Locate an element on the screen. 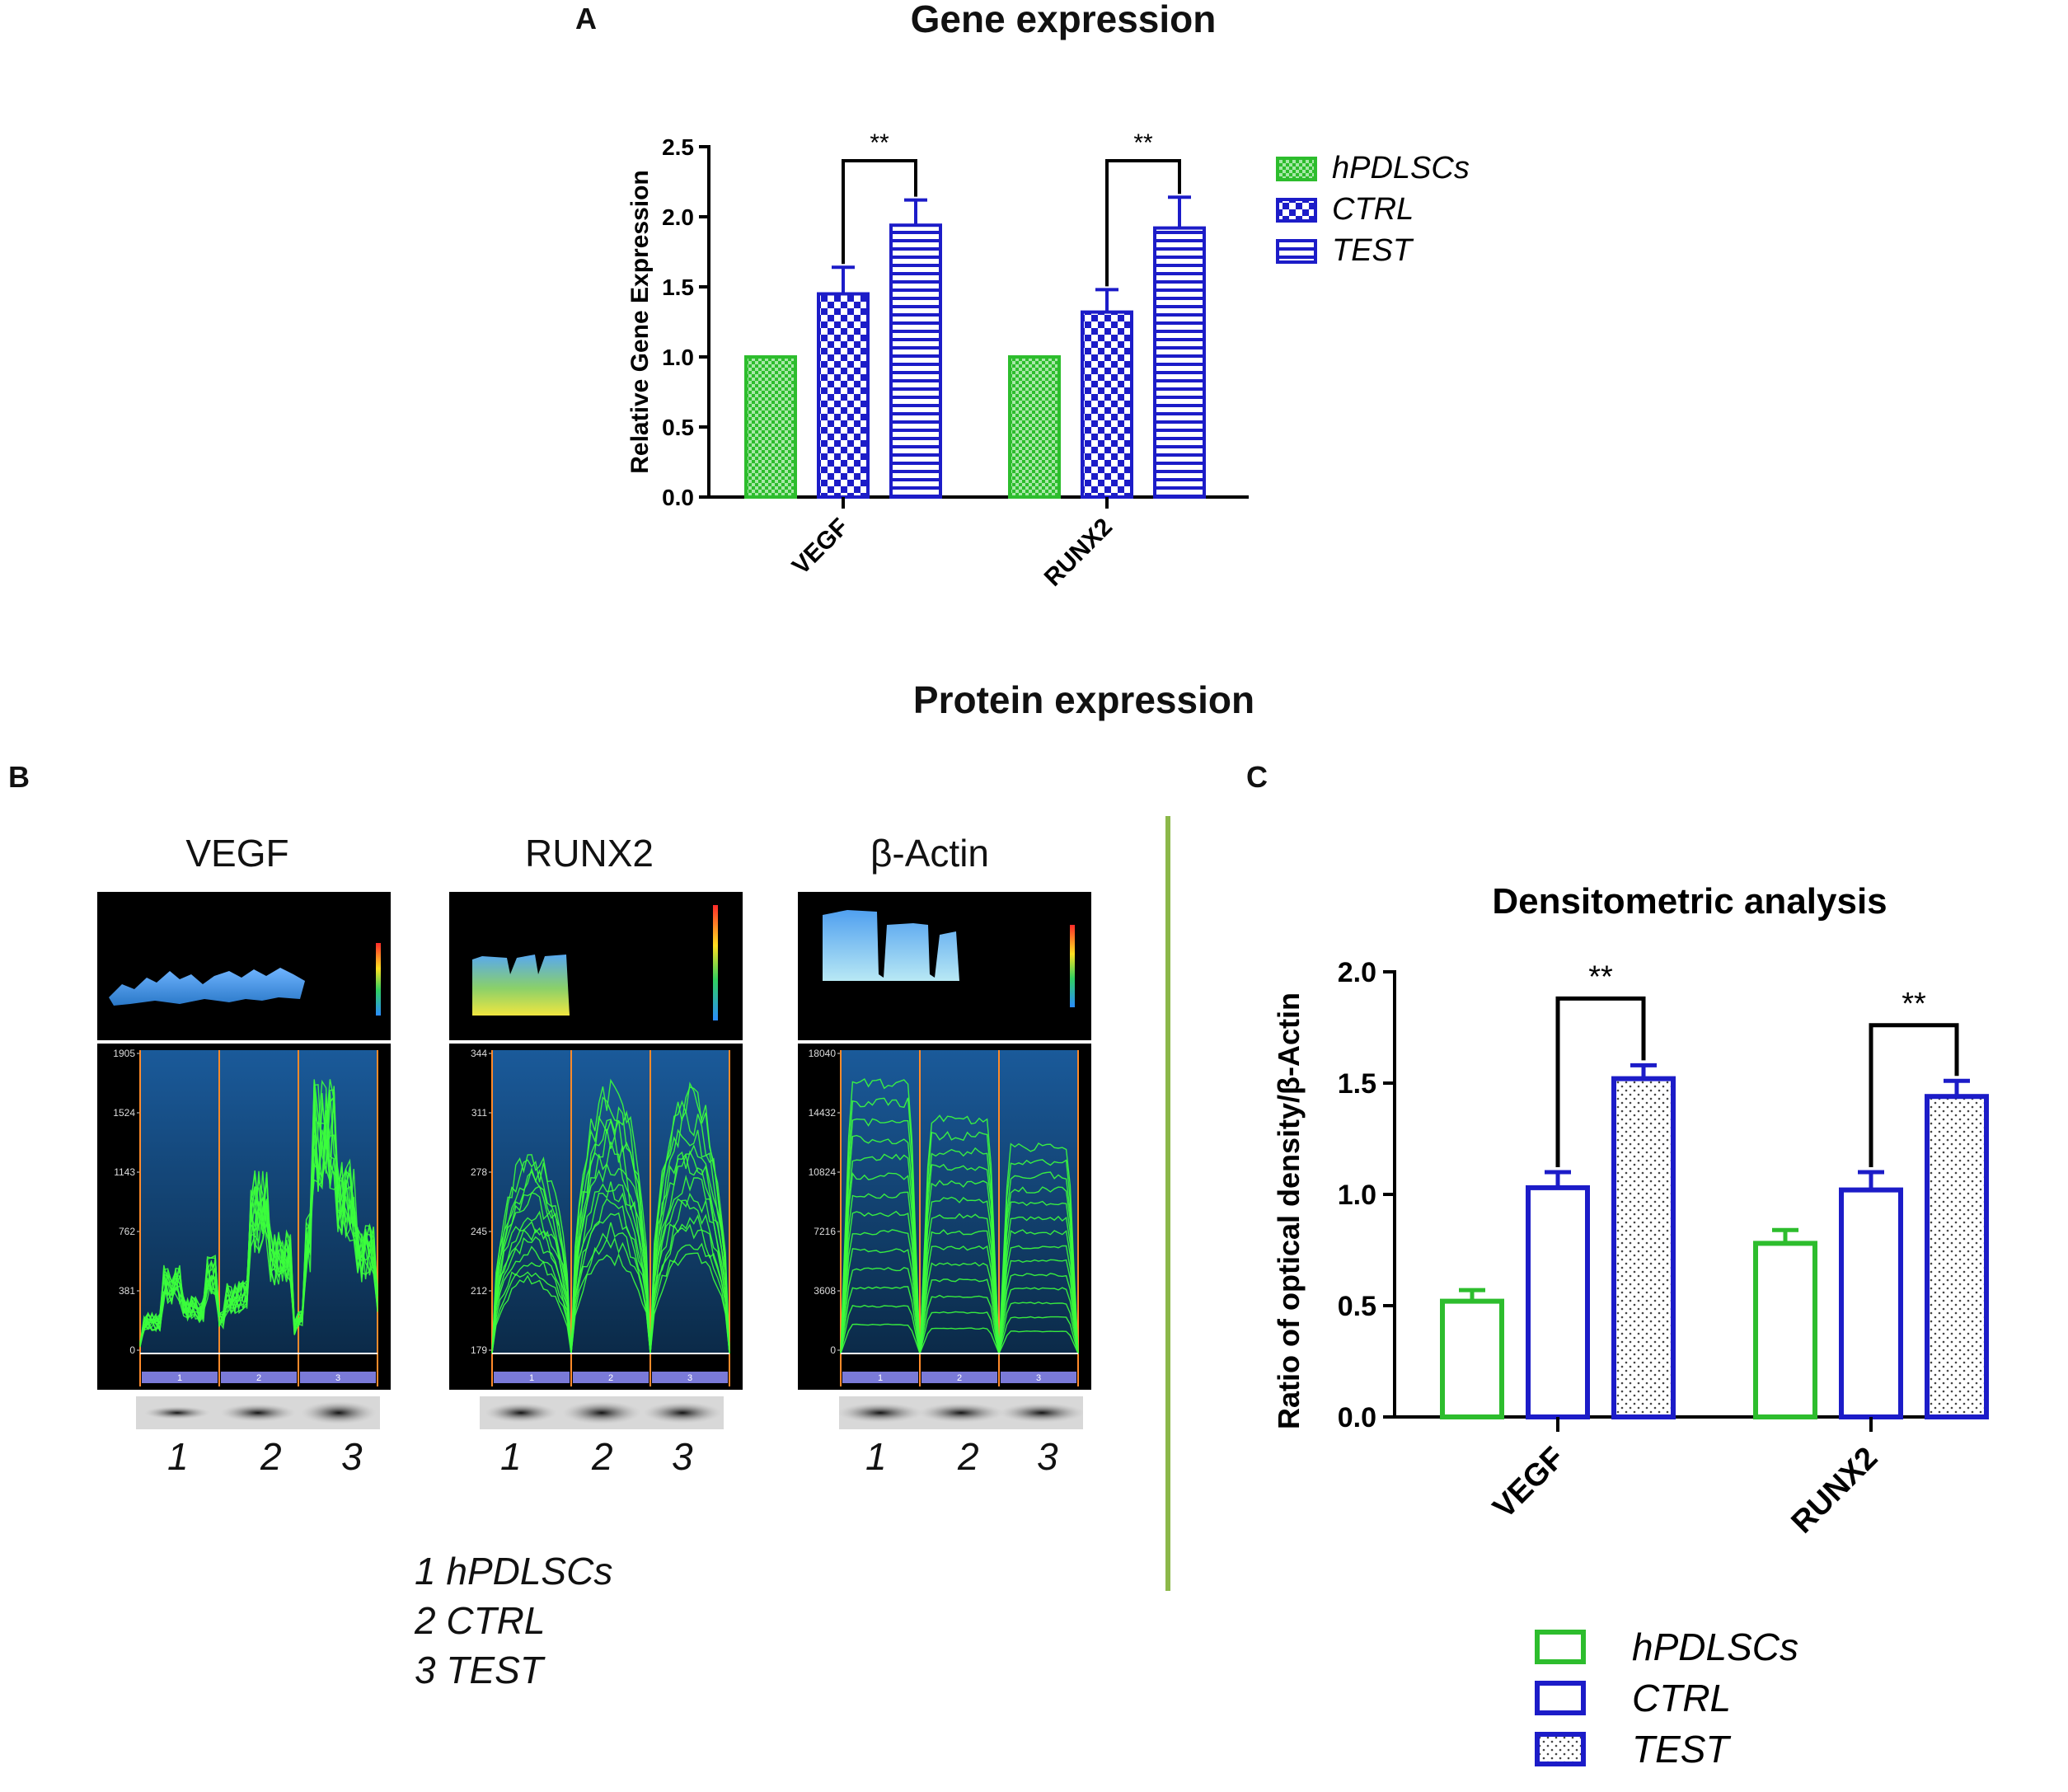 Image resolution: width=2068 pixels, height=1792 pixels. profile-y-tick-label: 1524 is located at coordinates (124, 1113).